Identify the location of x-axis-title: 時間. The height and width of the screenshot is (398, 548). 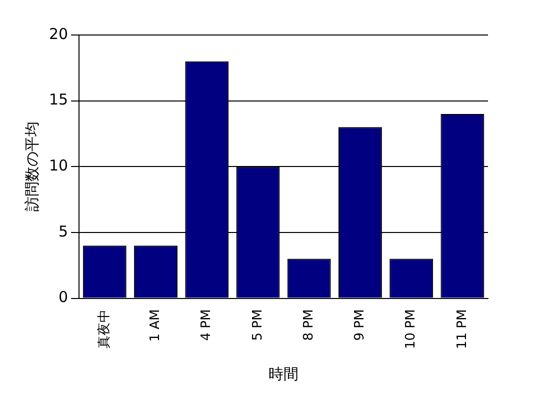
(283, 373).